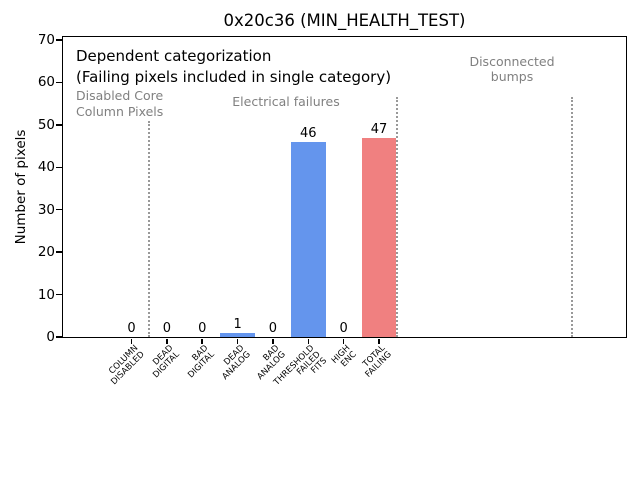 This screenshot has height=480, width=640. I want to click on section-label-disabled-core-column-pixels: Disabled Core Column Pixels, so click(120, 103).